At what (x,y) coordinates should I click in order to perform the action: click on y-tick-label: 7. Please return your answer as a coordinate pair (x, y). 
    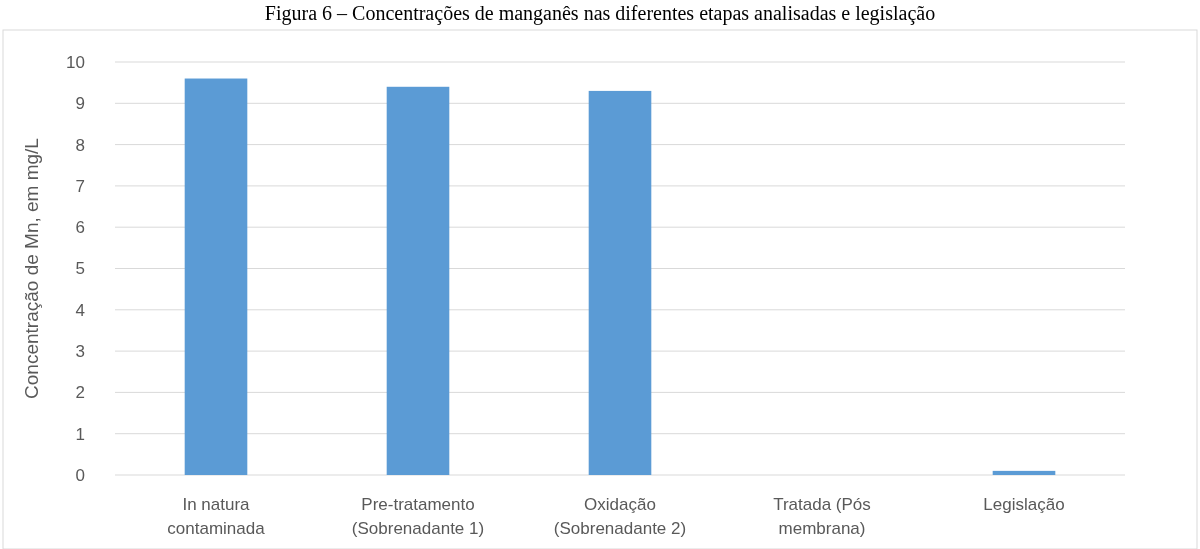
    Looking at the image, I should click on (80, 186).